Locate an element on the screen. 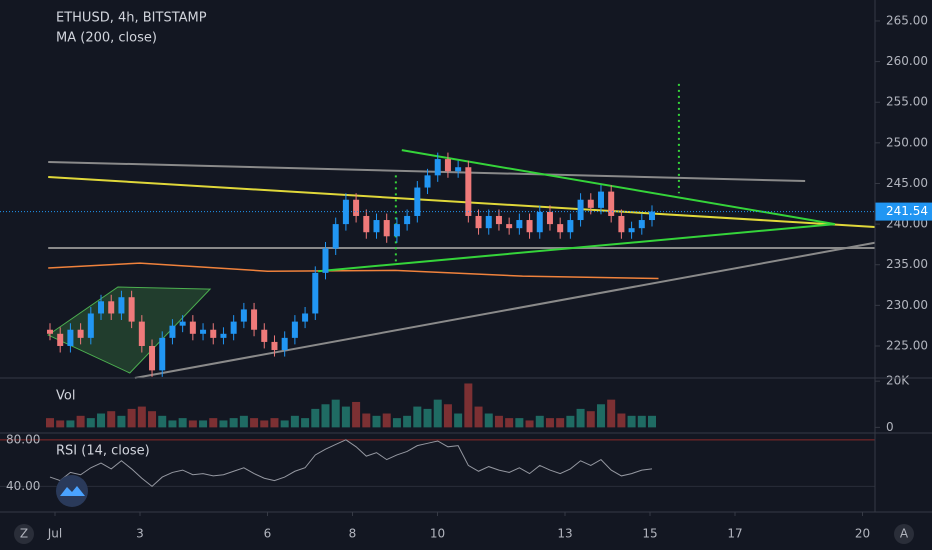 This screenshot has width=932, height=550. x-tick-label: 8 is located at coordinates (353, 534).